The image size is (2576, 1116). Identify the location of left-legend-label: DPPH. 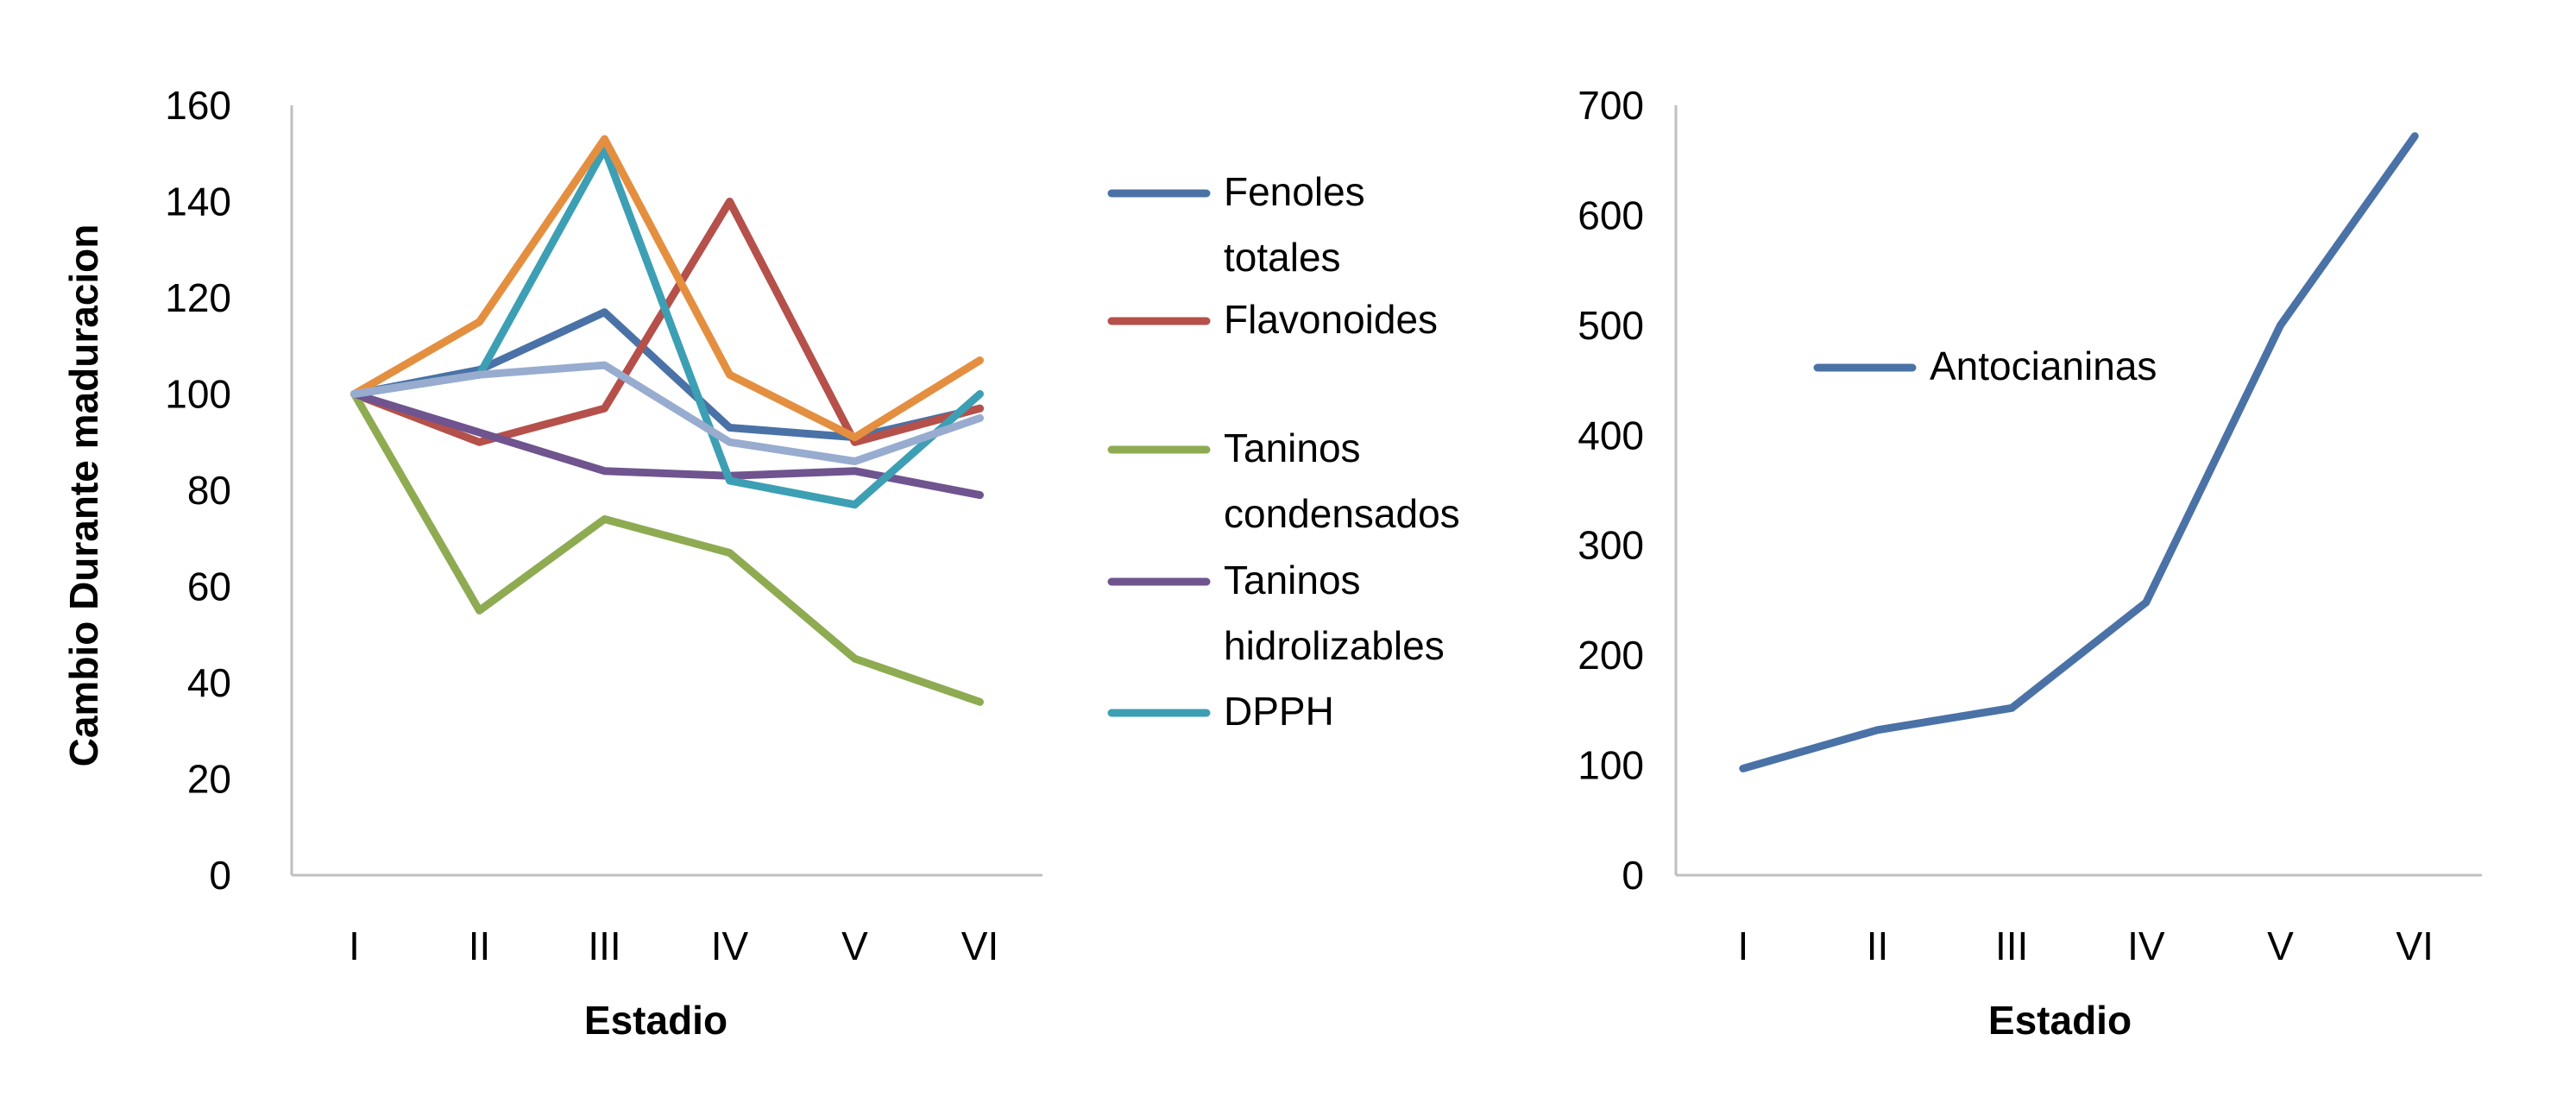
(1279, 711).